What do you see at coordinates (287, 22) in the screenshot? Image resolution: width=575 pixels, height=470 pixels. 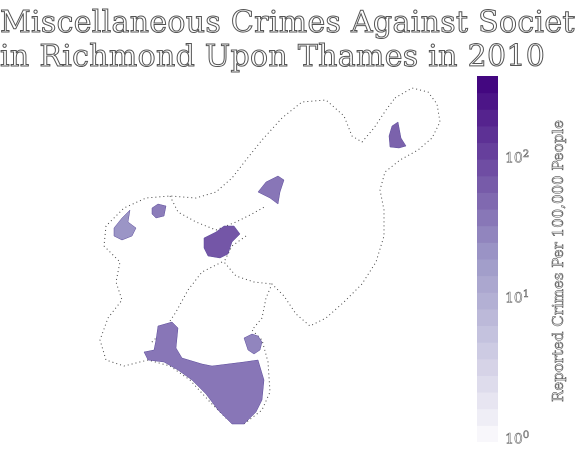 I see `map-title-line-1: Miscellaneous Crimes Against Society` at bounding box center [287, 22].